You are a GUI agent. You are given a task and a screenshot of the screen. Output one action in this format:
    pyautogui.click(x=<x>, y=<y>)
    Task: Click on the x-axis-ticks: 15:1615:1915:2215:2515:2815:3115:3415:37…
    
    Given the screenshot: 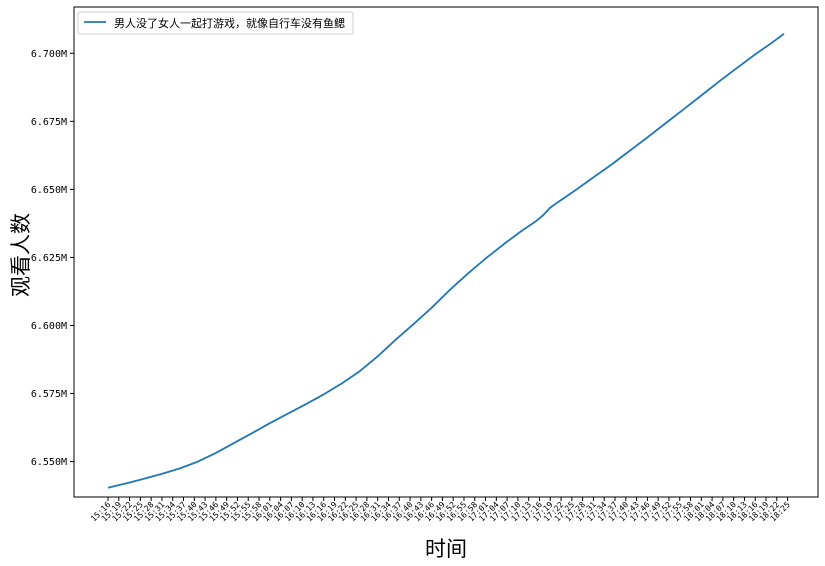 What is the action you would take?
    pyautogui.click(x=440, y=510)
    